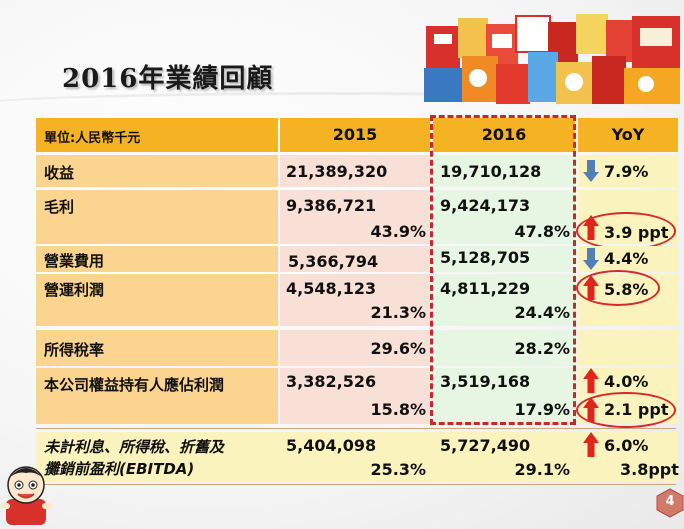 The height and width of the screenshot is (529, 684). I want to click on operating-profit-2016: 4,811,229, so click(485, 288).